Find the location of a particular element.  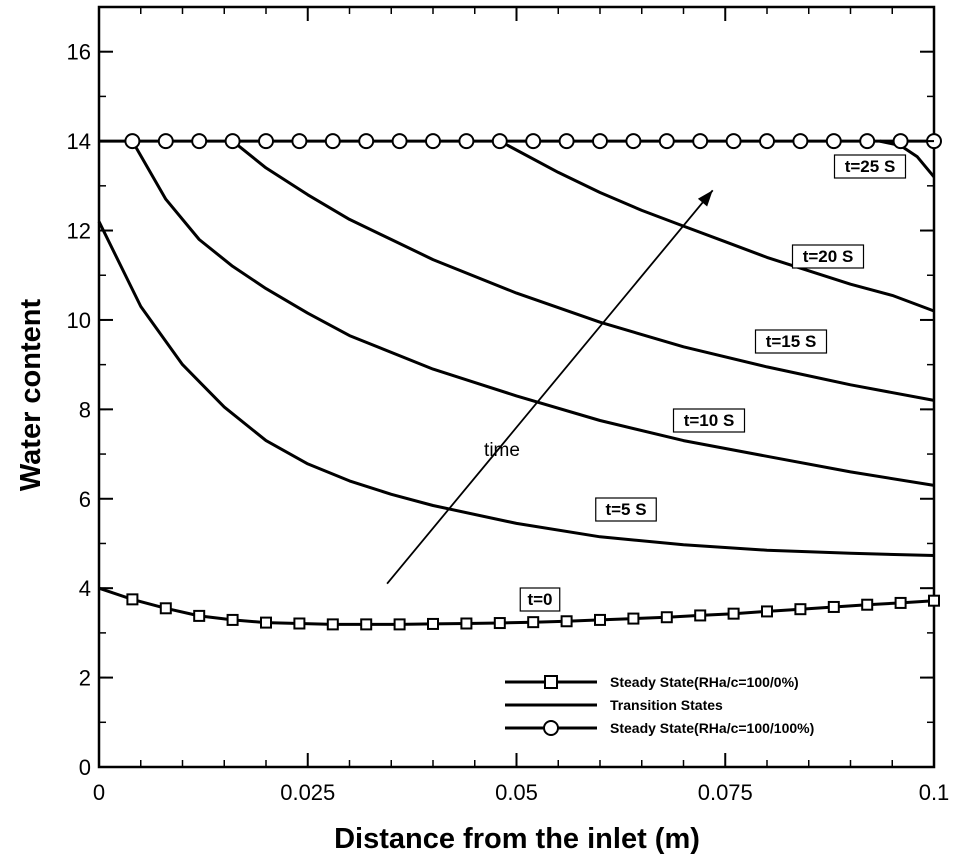

x-tick-label: 0.075 is located at coordinates (725, 792).